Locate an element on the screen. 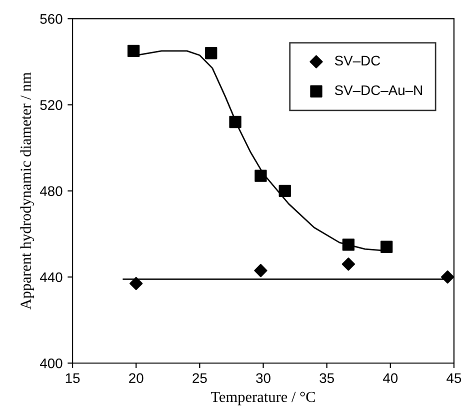 This screenshot has height=415, width=468. x-tick-label: 20 is located at coordinates (136, 378).